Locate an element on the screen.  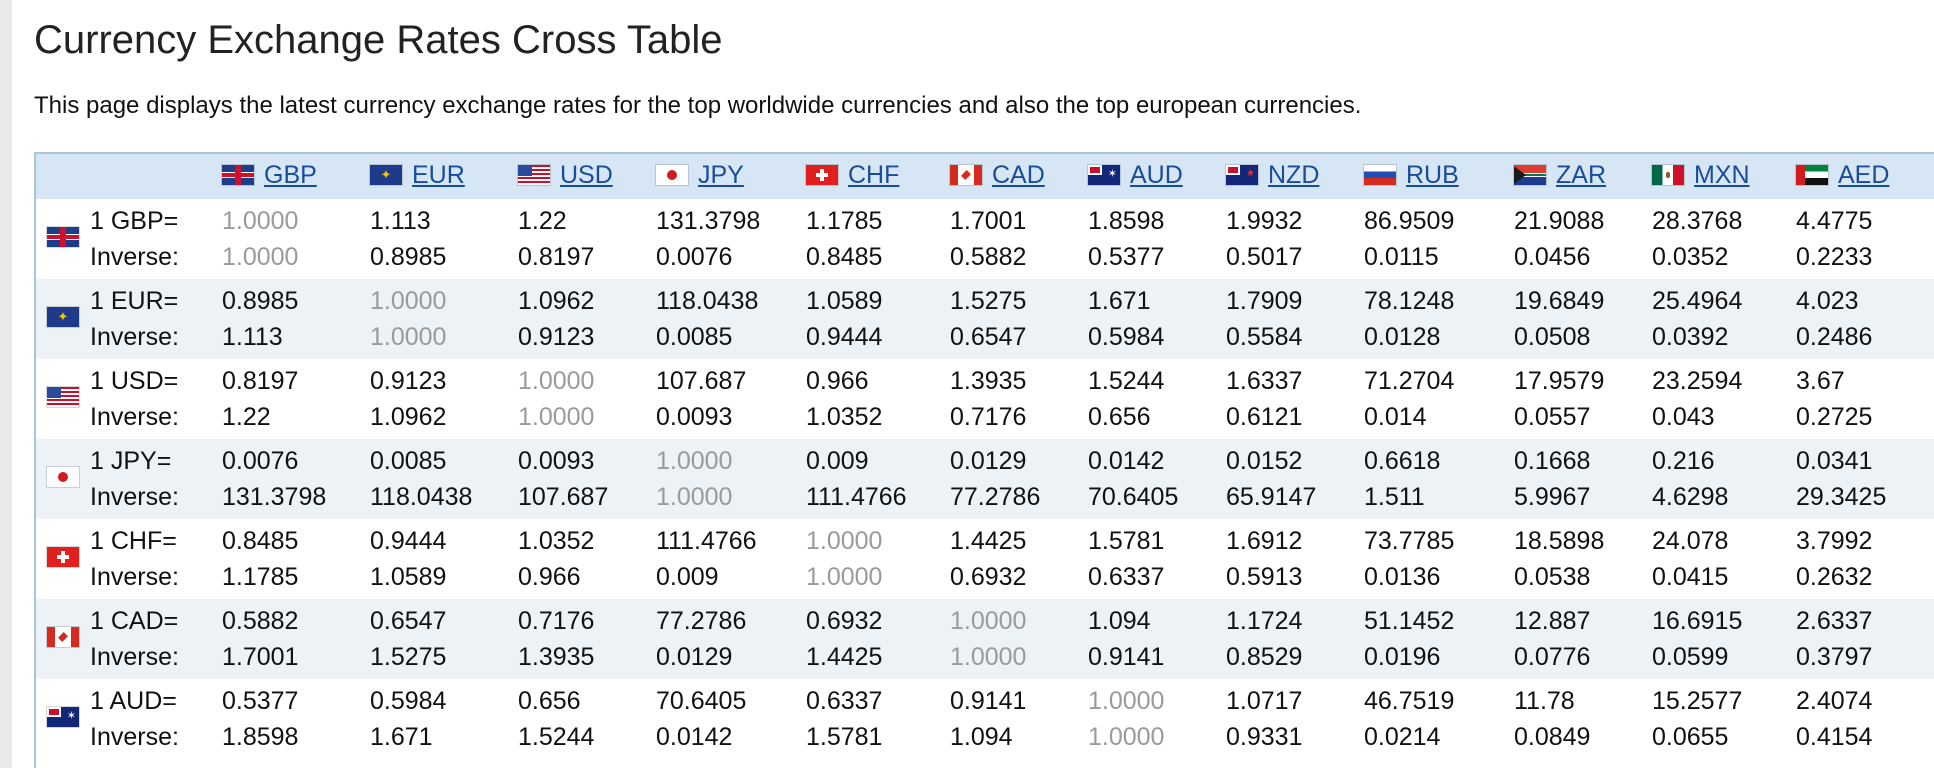
rate-value: 77.2786 is located at coordinates (701, 621).